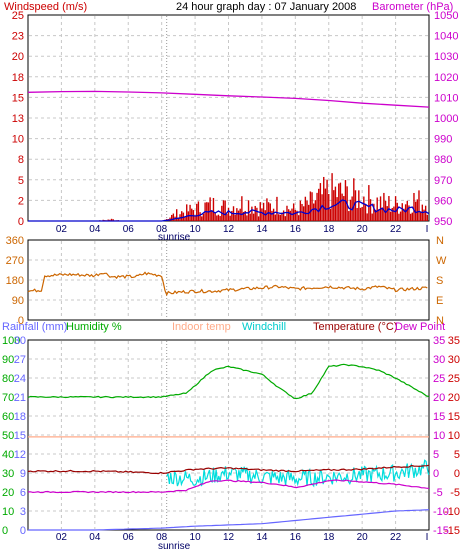 This screenshot has width=463, height=556. What do you see at coordinates (11, 341) in the screenshot?
I see `tick-humidity-100: 100` at bounding box center [11, 341].